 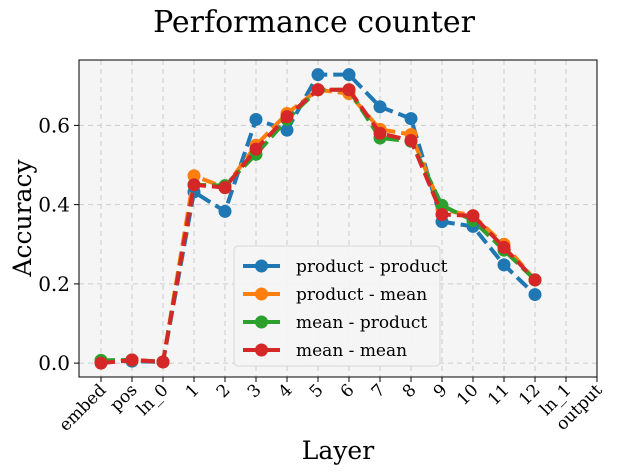 I want to click on legend-label: product - mean, so click(x=361, y=295).